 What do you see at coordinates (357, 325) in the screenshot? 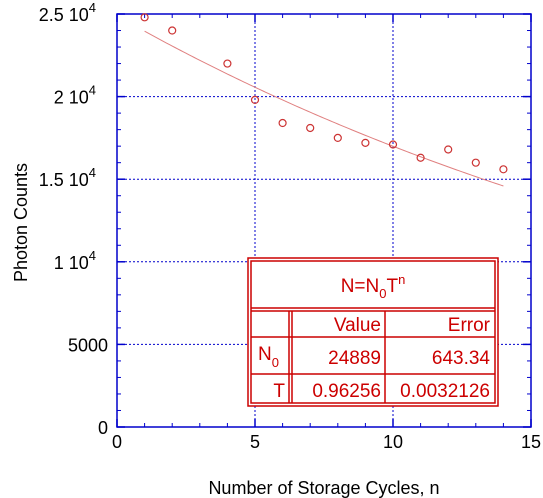
I see `table-header-value: Value` at bounding box center [357, 325].